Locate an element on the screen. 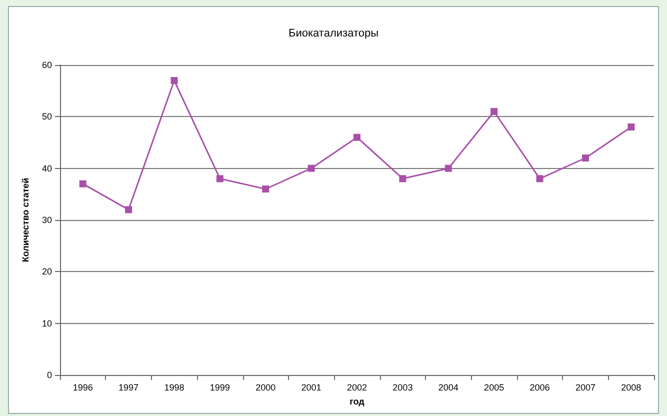  chart-title: Биокатализаторы is located at coordinates (333, 34).